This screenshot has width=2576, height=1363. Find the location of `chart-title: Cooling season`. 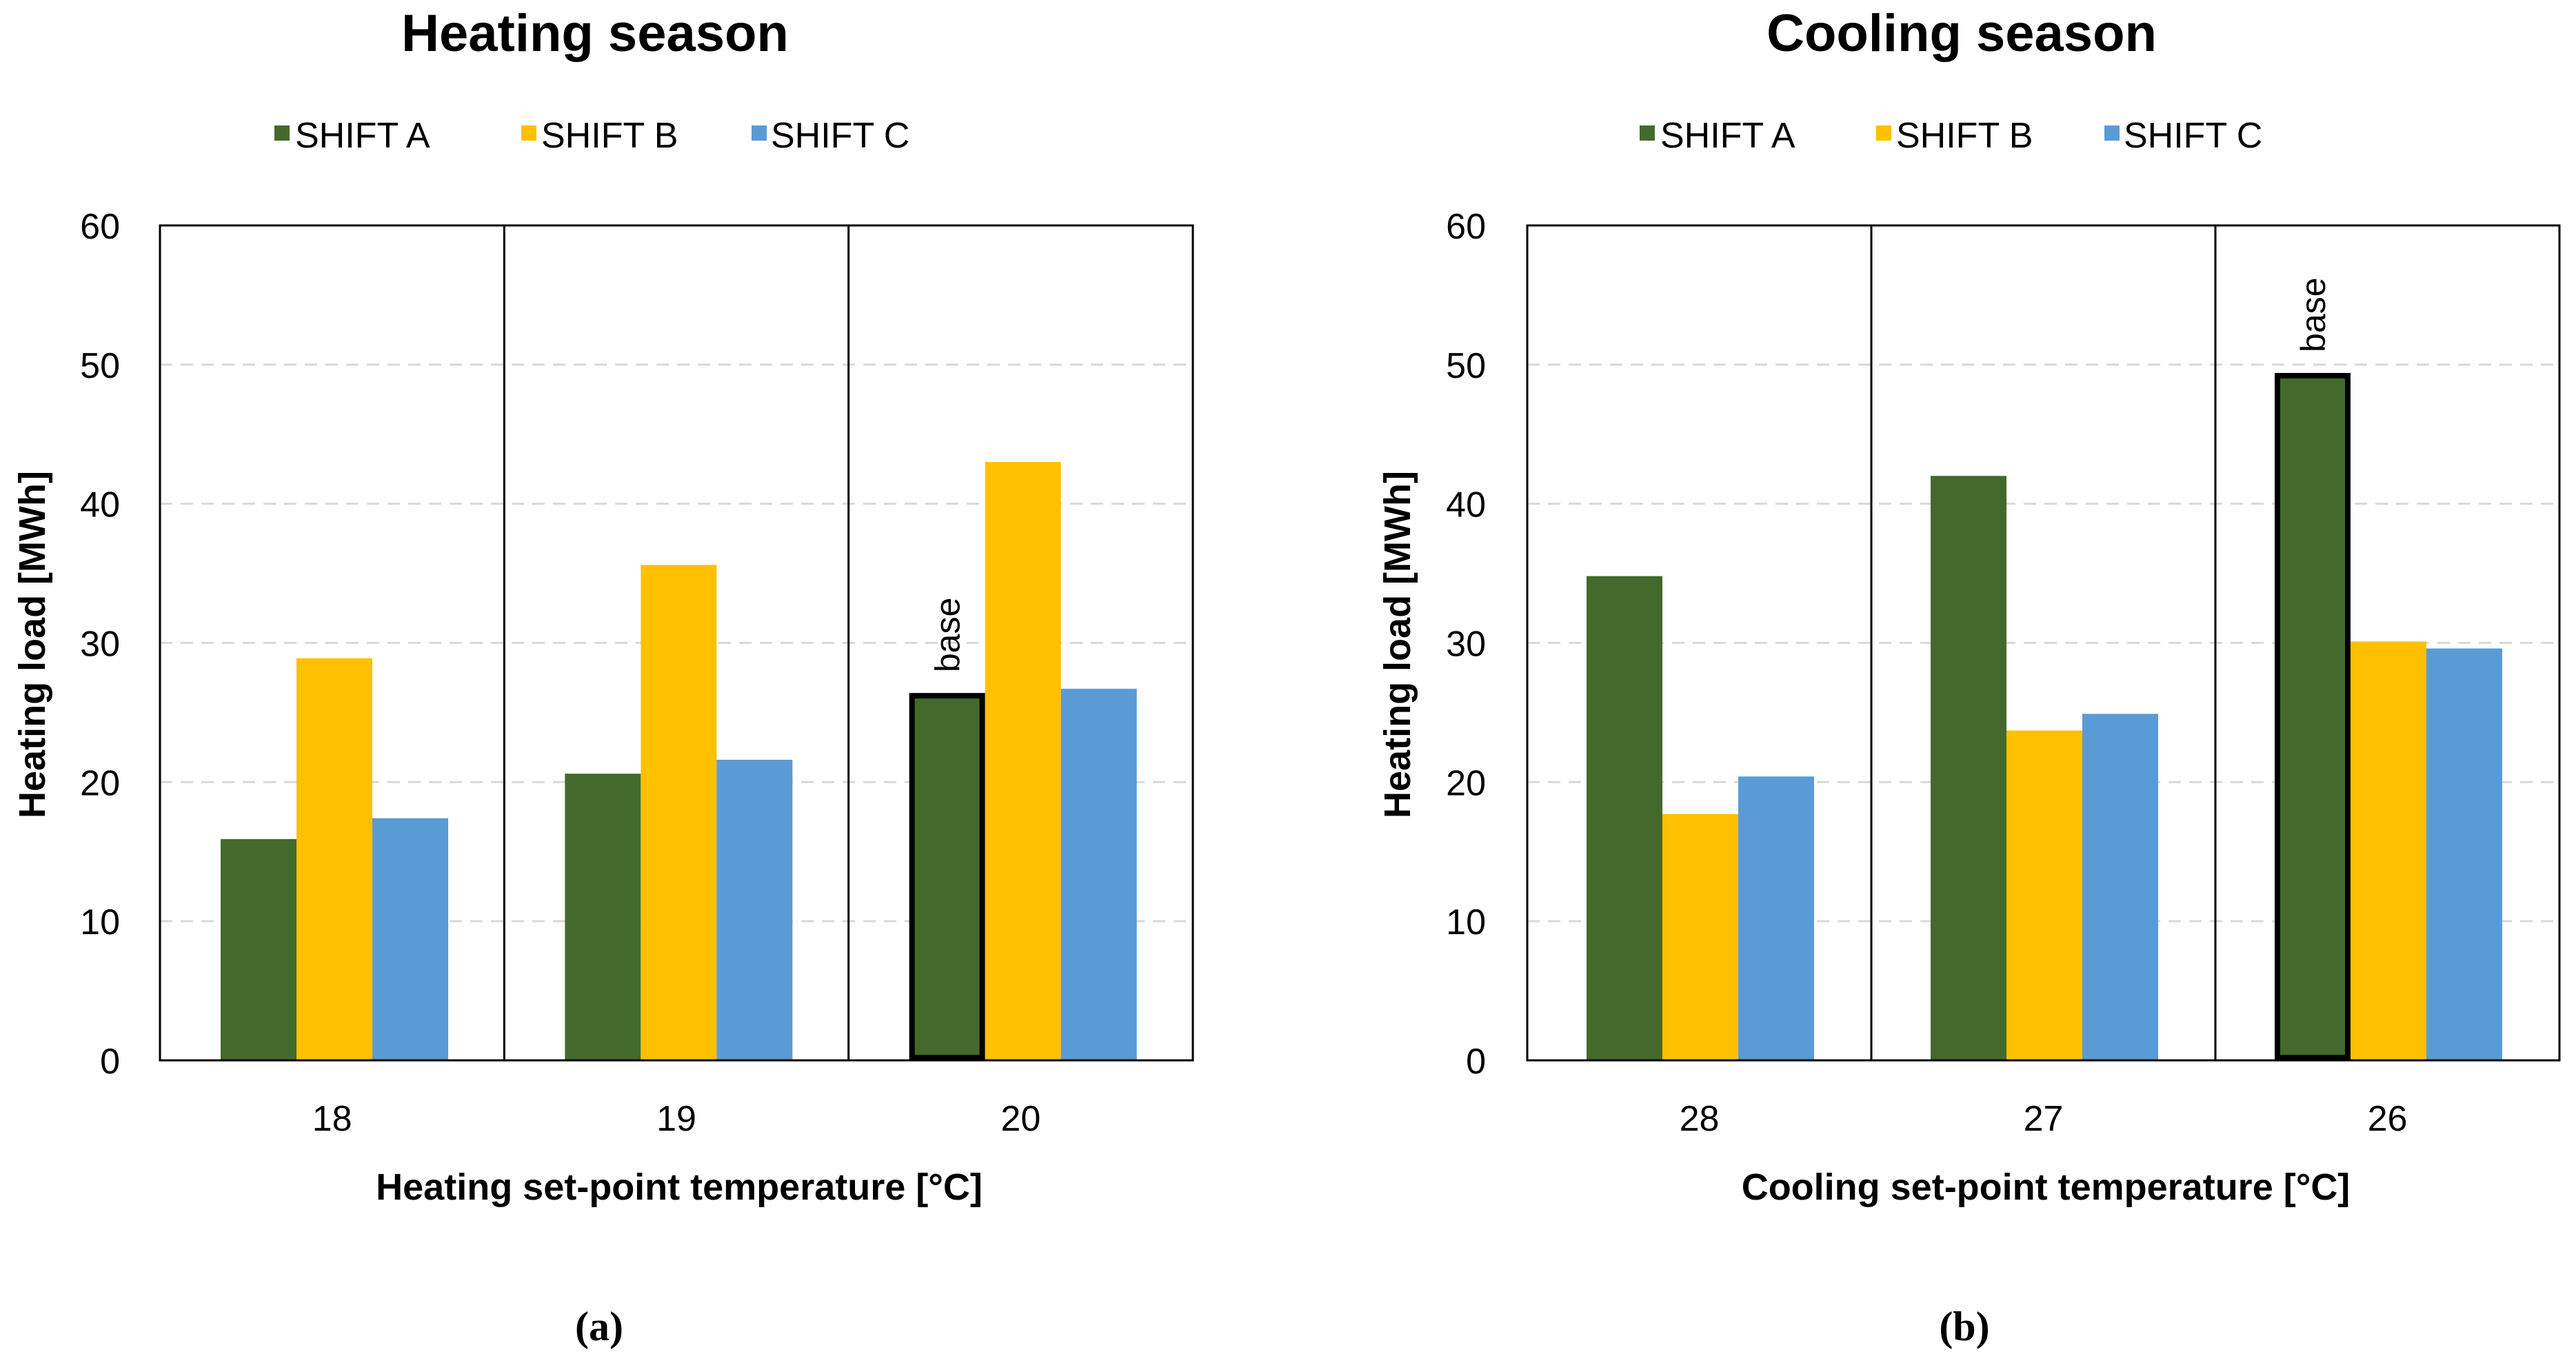

chart-title: Cooling season is located at coordinates (1962, 34).